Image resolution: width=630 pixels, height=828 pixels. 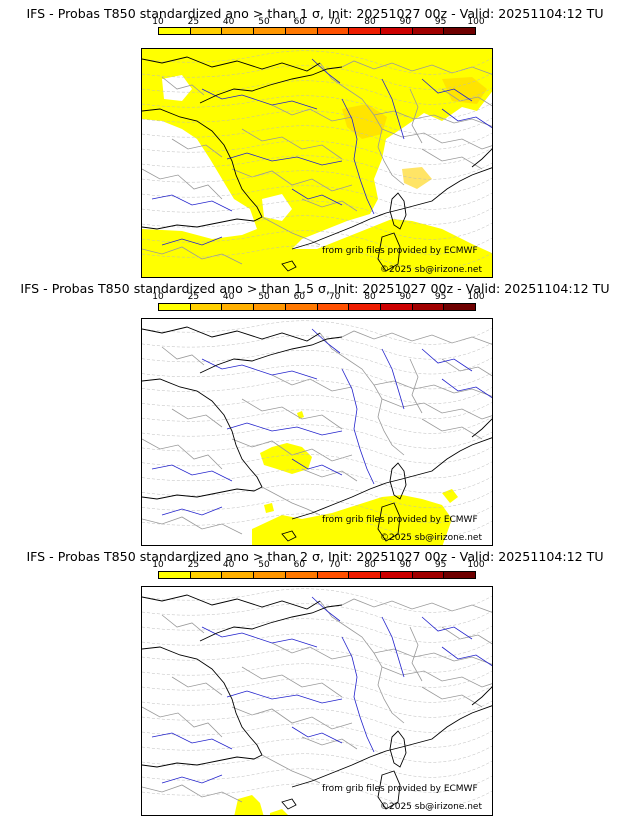 I want to click on scale-tick-label: 50, so click(x=264, y=22).